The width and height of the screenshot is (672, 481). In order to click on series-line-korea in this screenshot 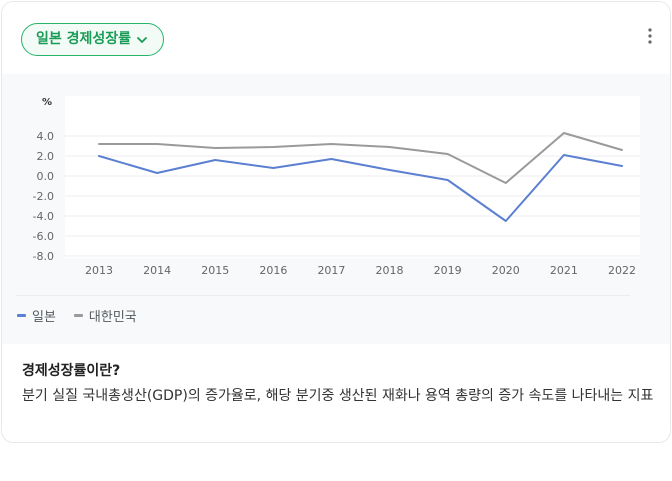, I will do `click(360, 158)`.